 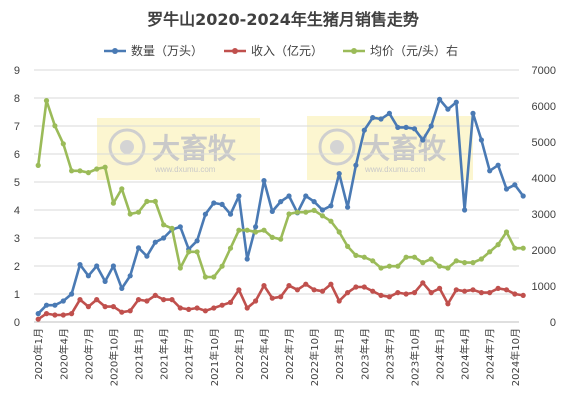 I want to click on x-tick-label: 2023年7月, so click(x=389, y=354).